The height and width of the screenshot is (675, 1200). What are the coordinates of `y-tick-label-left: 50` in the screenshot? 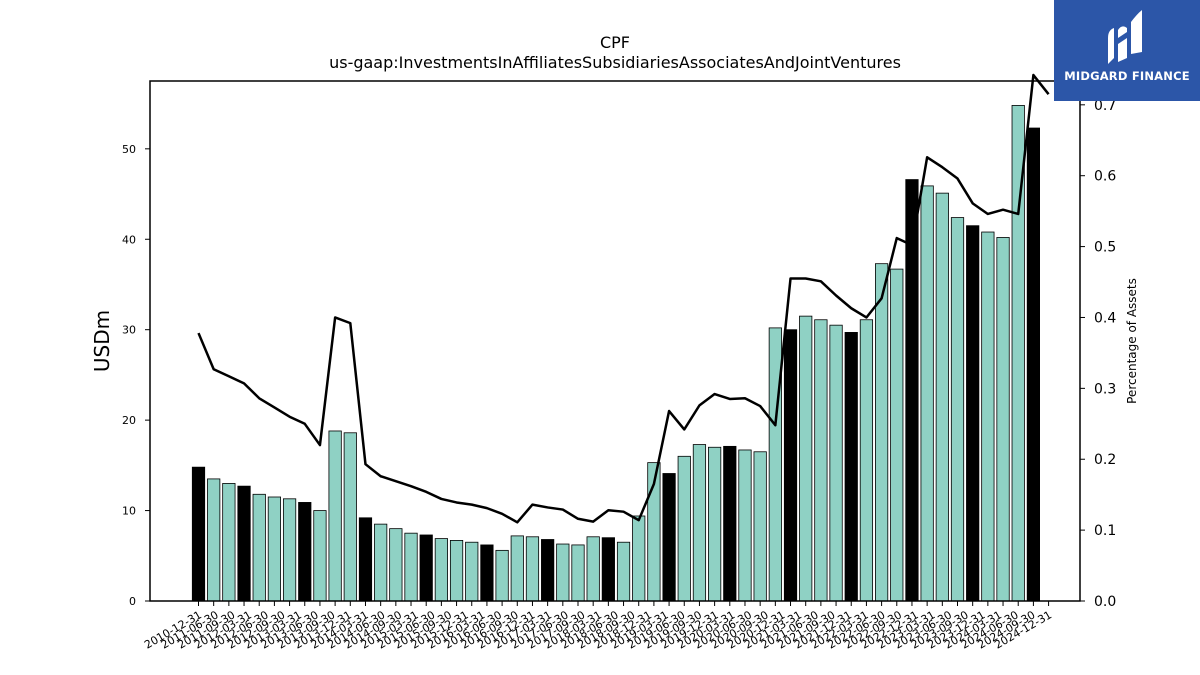 It's located at (129, 149).